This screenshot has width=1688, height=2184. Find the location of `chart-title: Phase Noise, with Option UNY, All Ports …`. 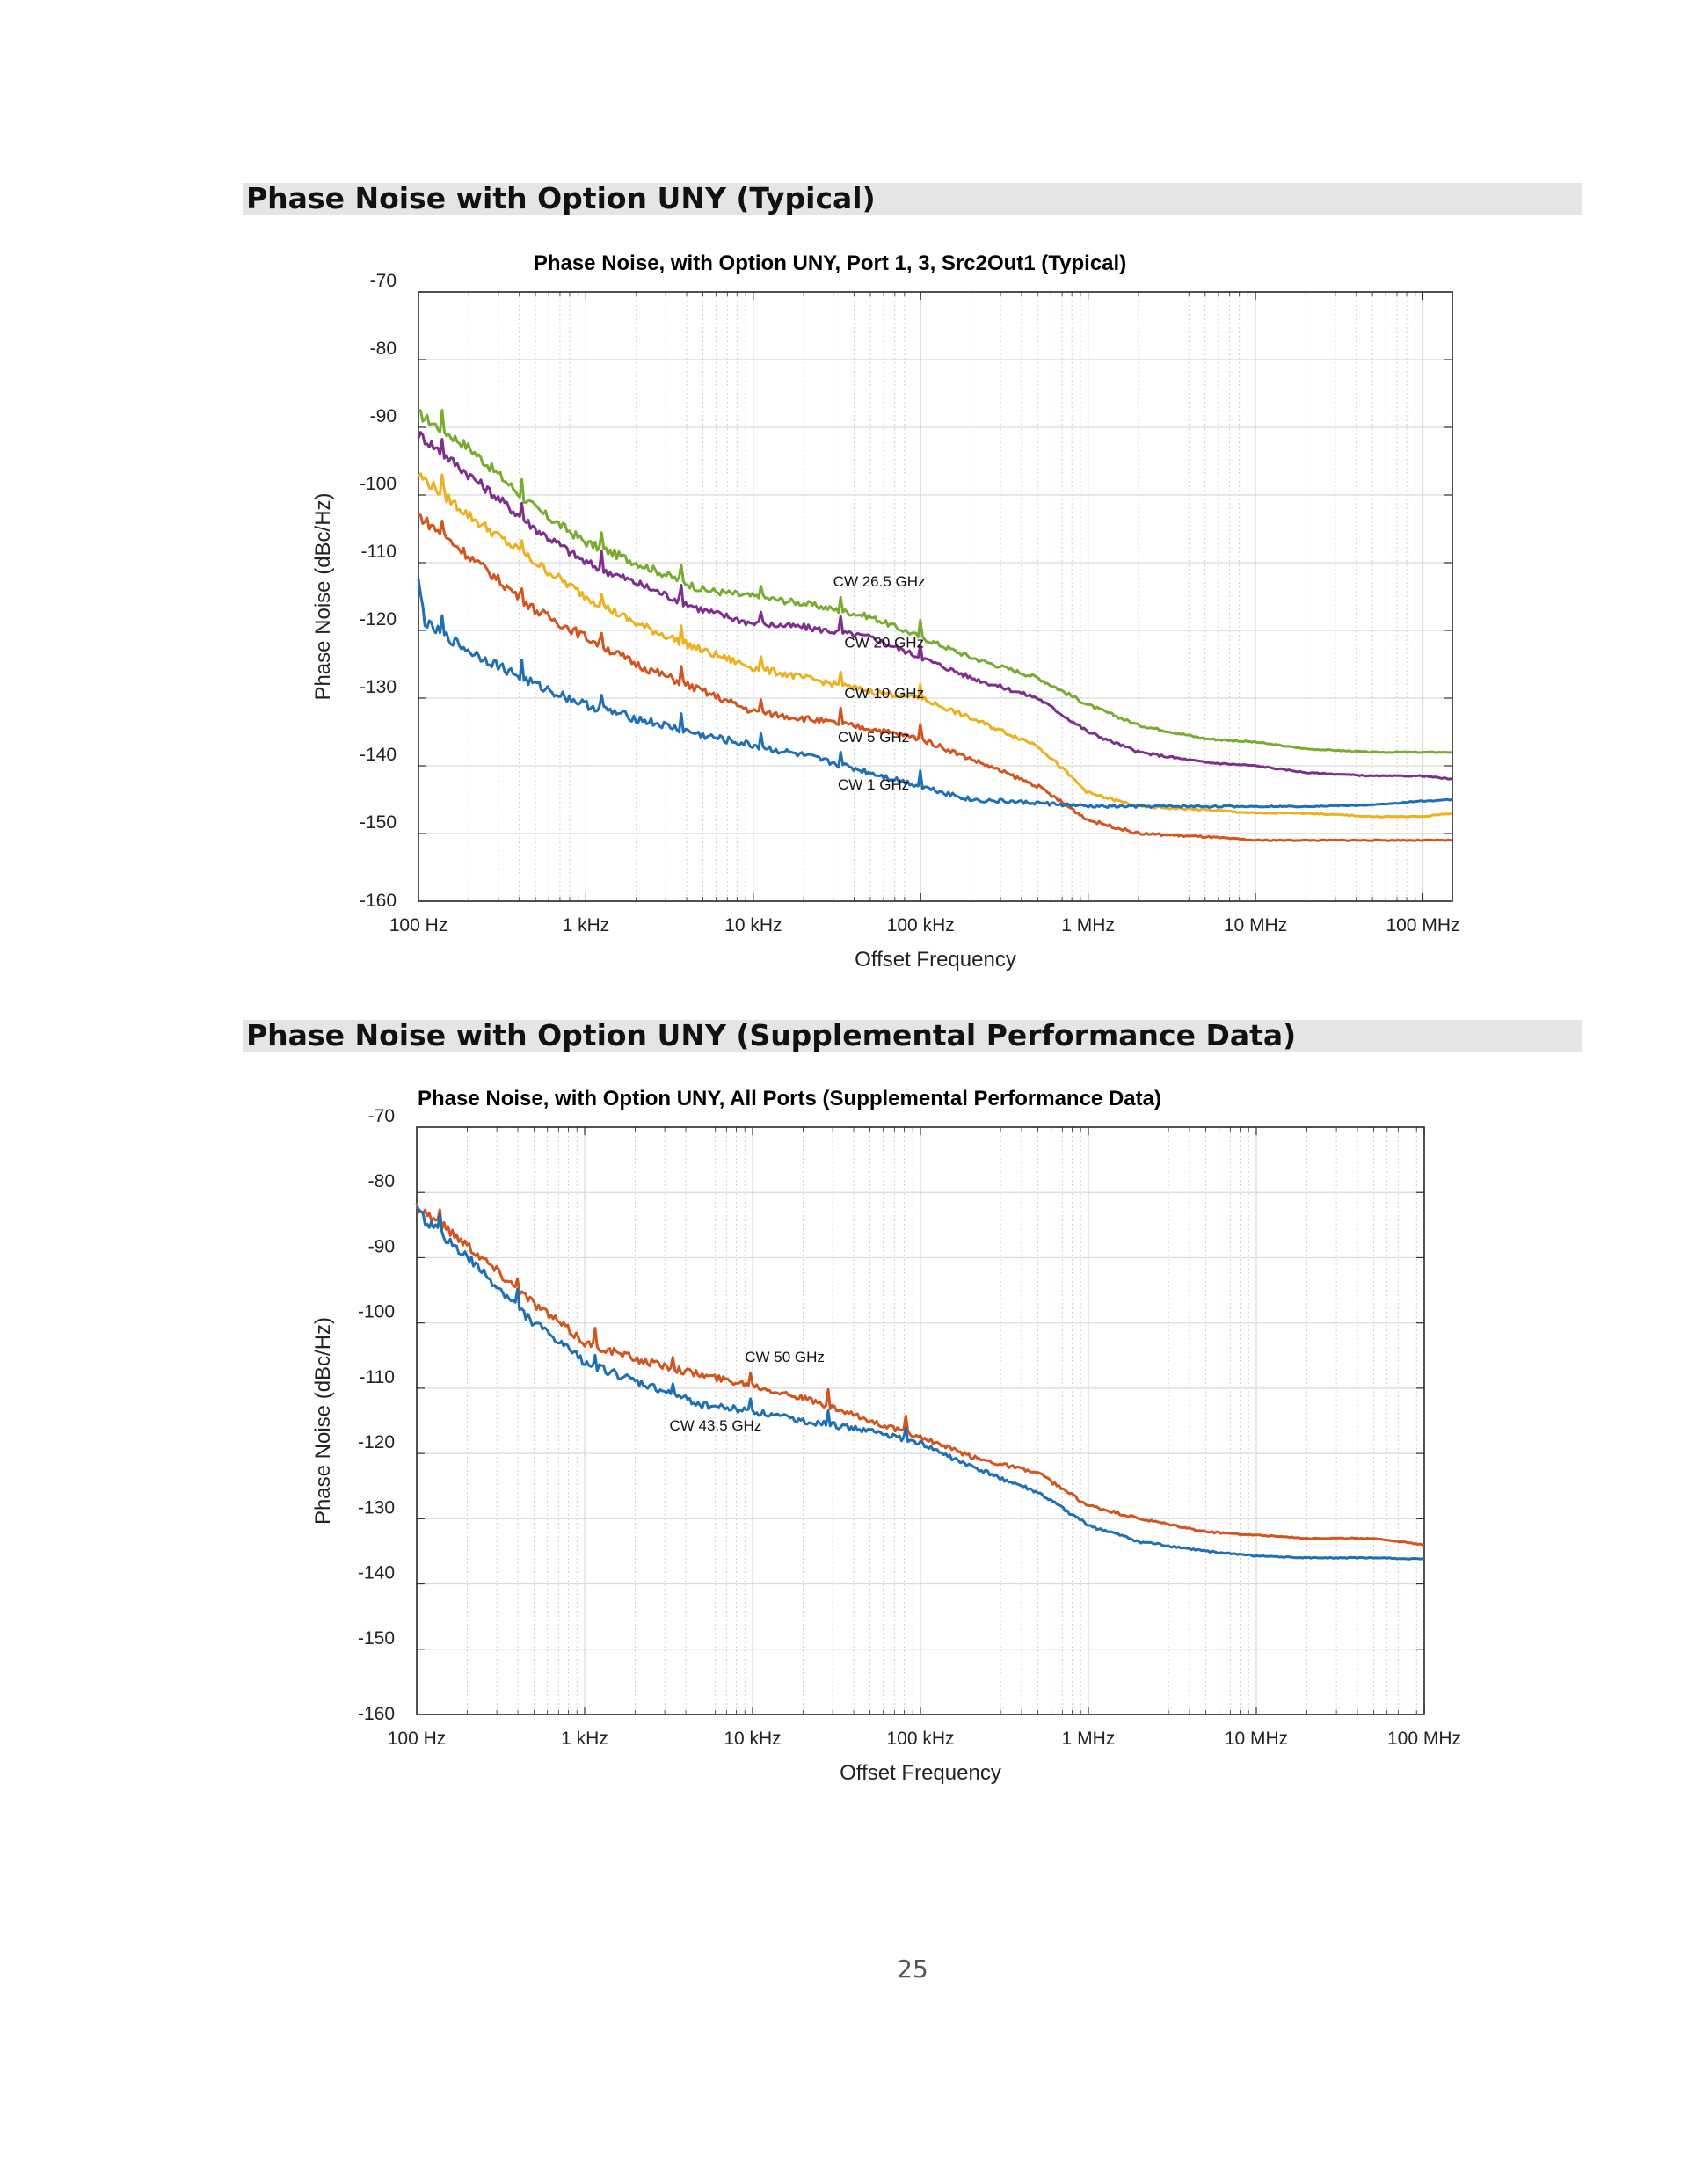

chart-title: Phase Noise, with Option UNY, All Ports … is located at coordinates (789, 1098).